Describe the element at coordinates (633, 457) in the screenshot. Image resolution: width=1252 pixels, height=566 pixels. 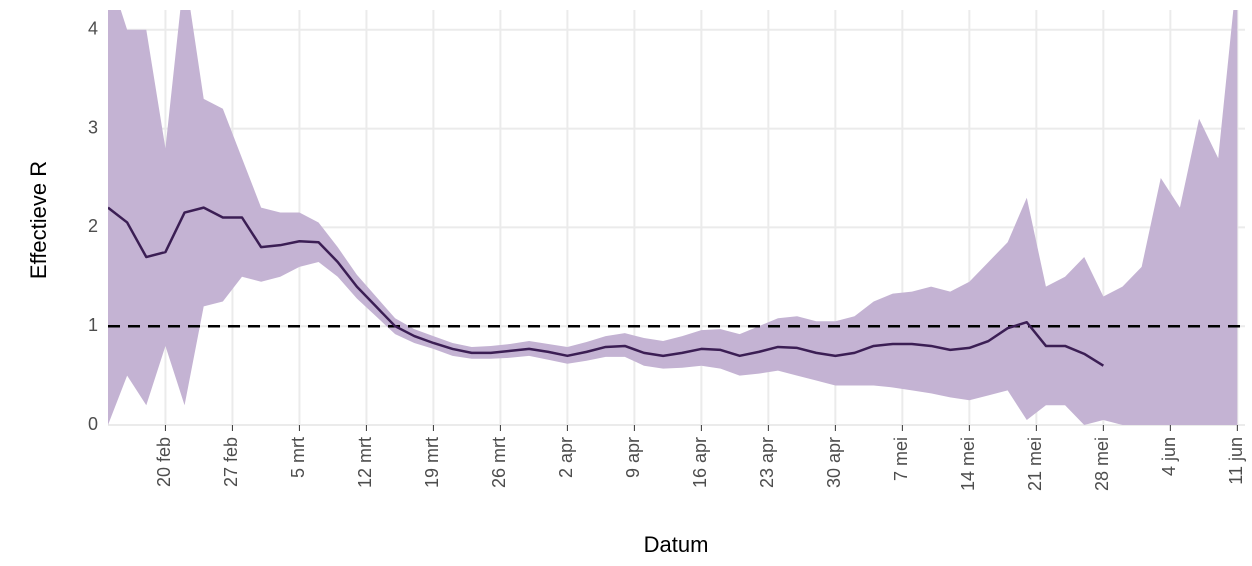
I see `x-tick-label: 9 apr` at that location.